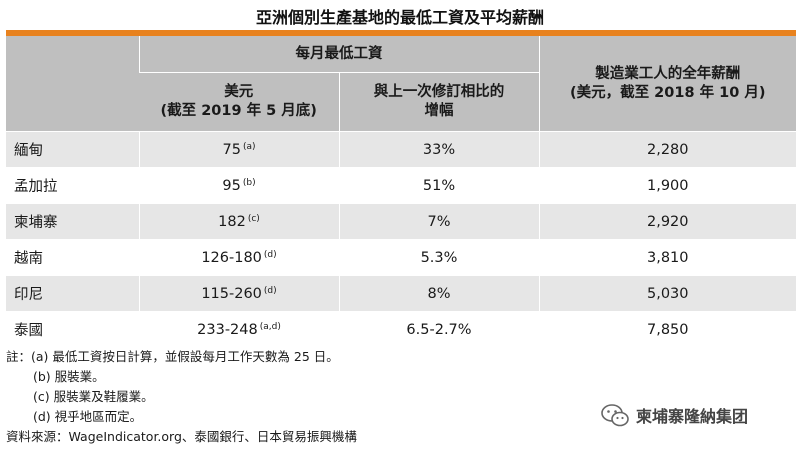 This screenshot has height=454, width=800. I want to click on row-annual: 5,030, so click(667, 293).